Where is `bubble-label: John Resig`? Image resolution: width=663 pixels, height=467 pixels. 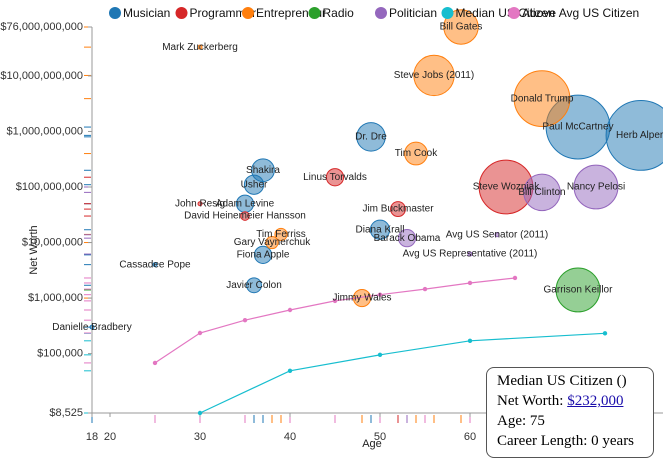 bubble-label: John Resig is located at coordinates (200, 203).